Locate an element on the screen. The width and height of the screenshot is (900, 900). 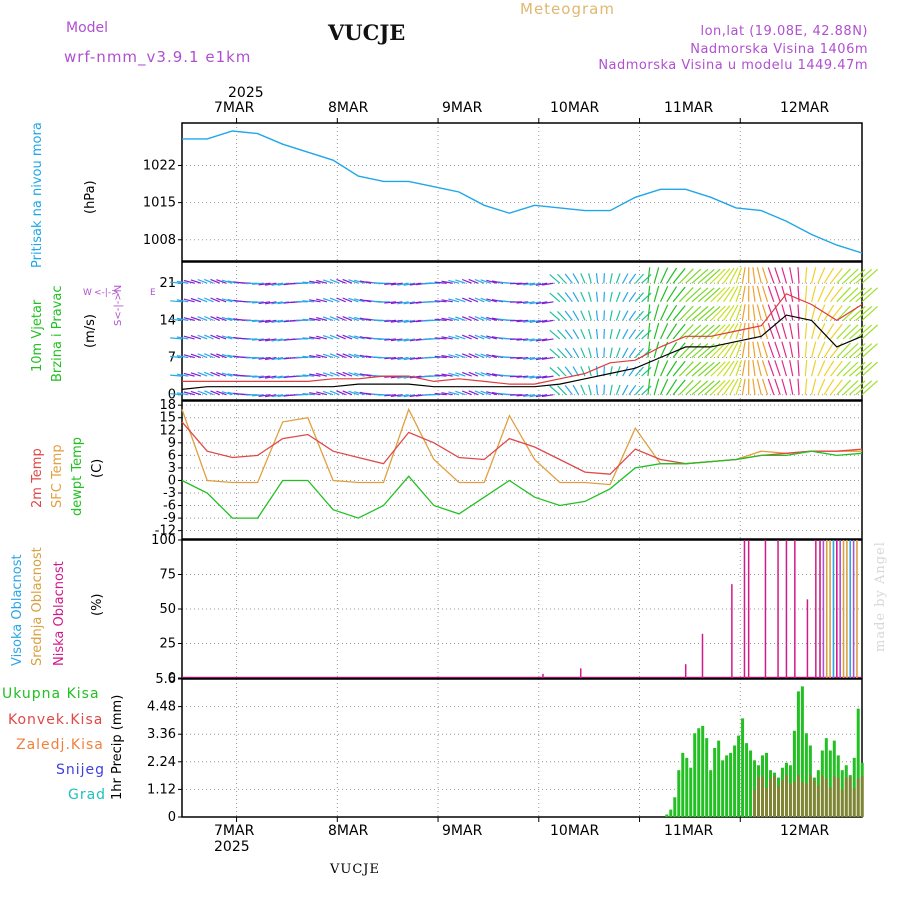
y-tick-label: 3.36 is located at coordinates (161, 734).